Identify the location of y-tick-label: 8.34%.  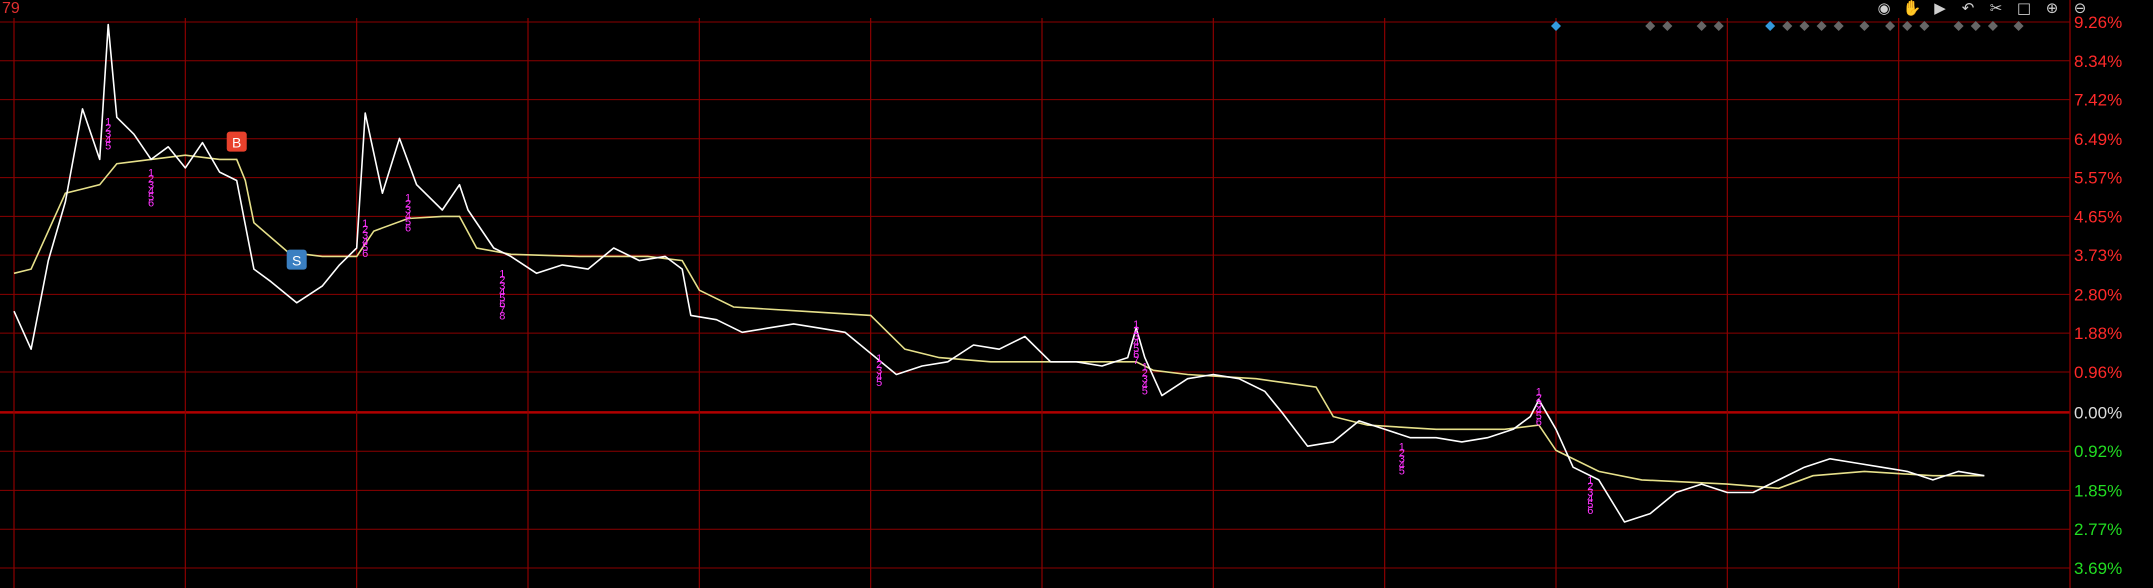
(2098, 61).